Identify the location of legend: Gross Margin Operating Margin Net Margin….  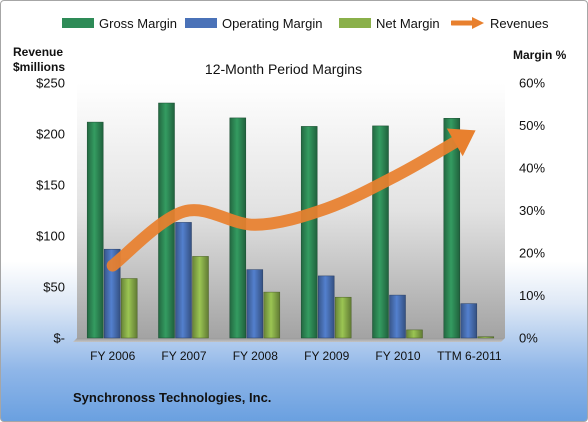
(294, 23).